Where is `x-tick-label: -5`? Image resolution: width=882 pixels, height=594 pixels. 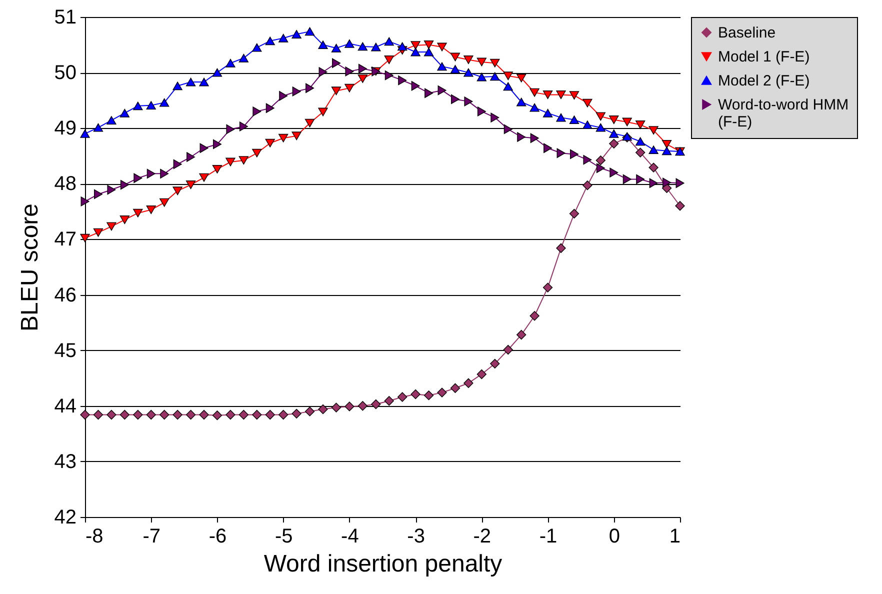 x-tick-label: -5 is located at coordinates (283, 537).